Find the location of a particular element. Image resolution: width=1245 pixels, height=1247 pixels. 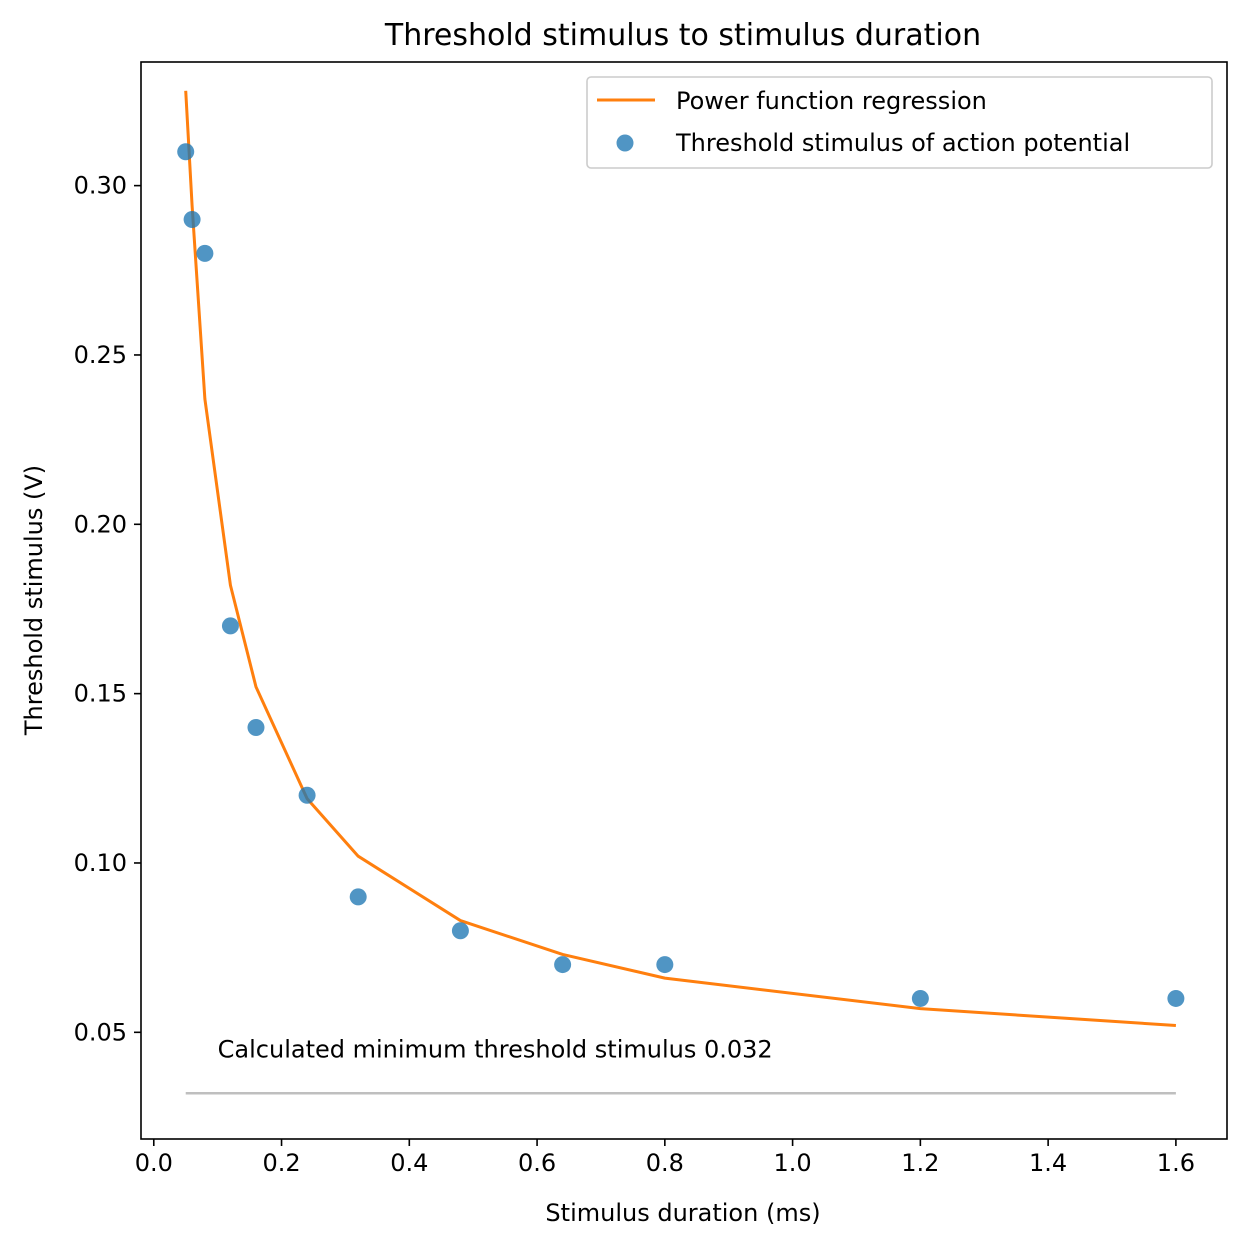

y-tick-label: 0.30 is located at coordinates (100, 186).